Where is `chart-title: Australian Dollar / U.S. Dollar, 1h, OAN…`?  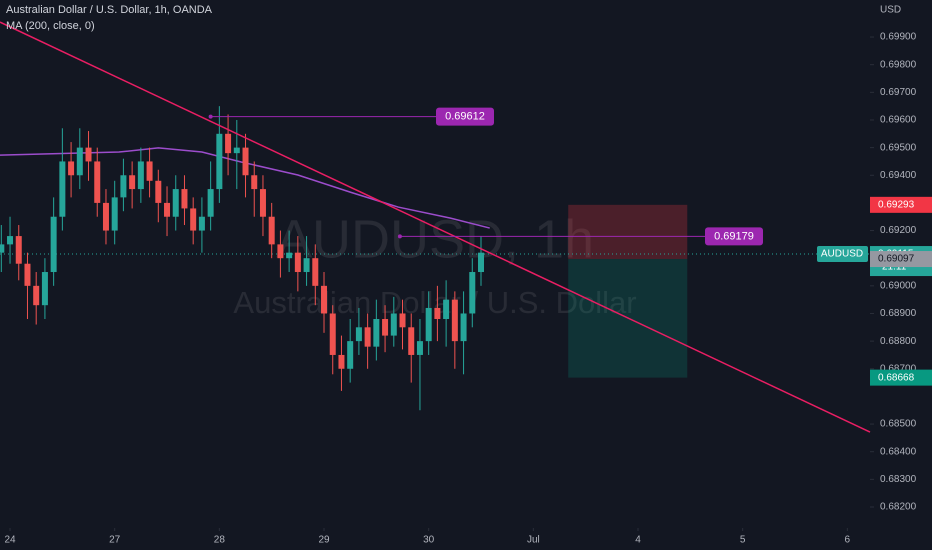
chart-title: Australian Dollar / U.S. Dollar, 1h, OAN… is located at coordinates (109, 10).